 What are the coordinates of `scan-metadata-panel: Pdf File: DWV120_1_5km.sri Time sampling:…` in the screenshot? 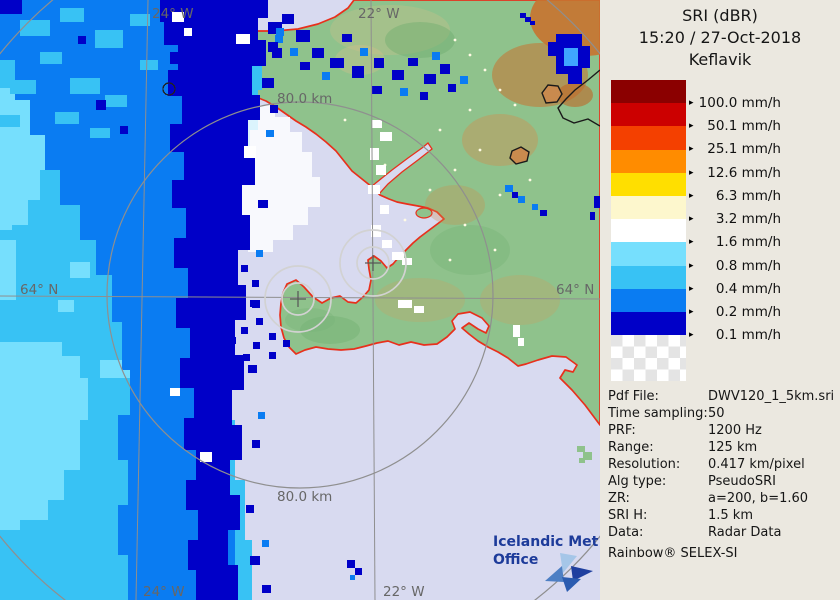 It's located at (722, 475).